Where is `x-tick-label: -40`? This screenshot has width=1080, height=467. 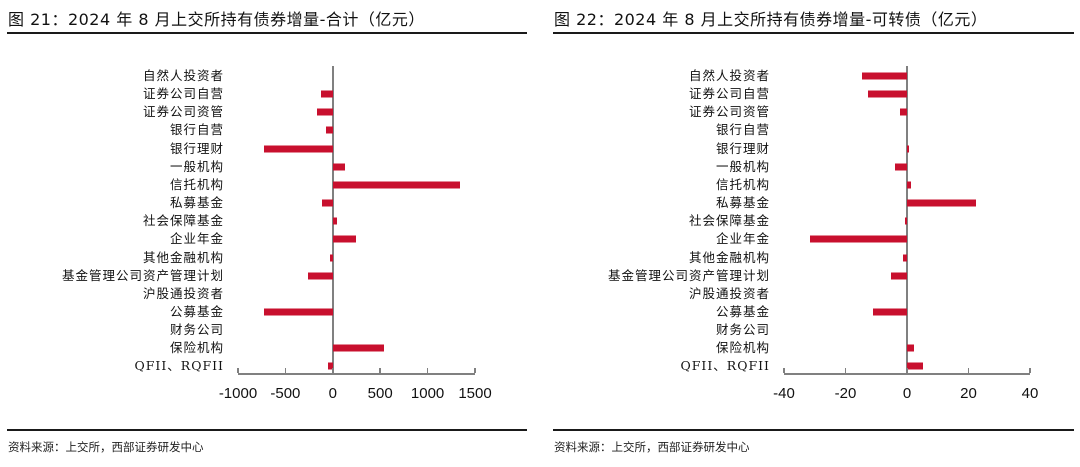 x-tick-label: -40 is located at coordinates (784, 393).